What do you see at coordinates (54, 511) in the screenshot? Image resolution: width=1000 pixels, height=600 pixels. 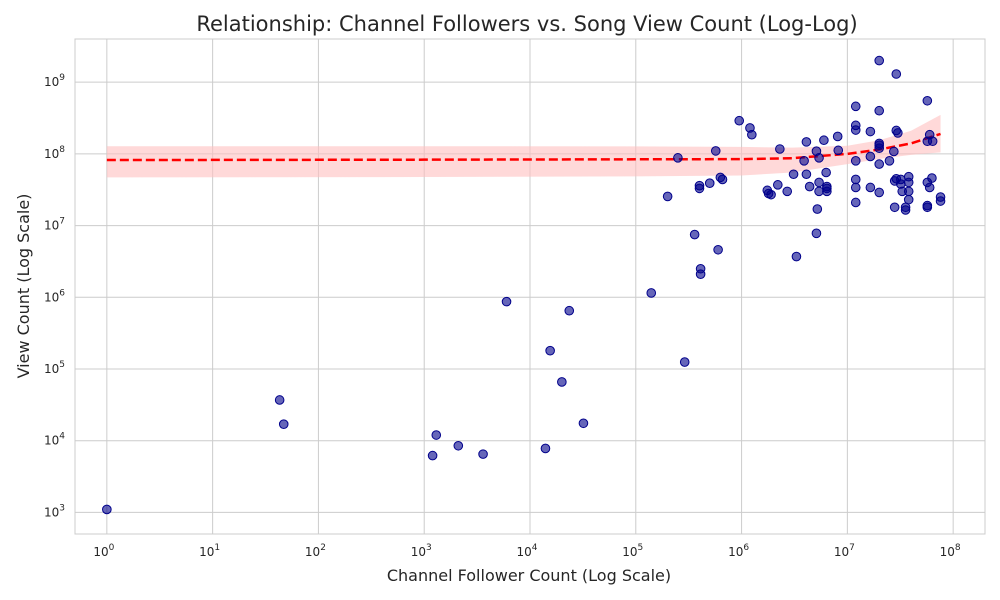 I see `y-tick-label: 10³` at bounding box center [54, 511].